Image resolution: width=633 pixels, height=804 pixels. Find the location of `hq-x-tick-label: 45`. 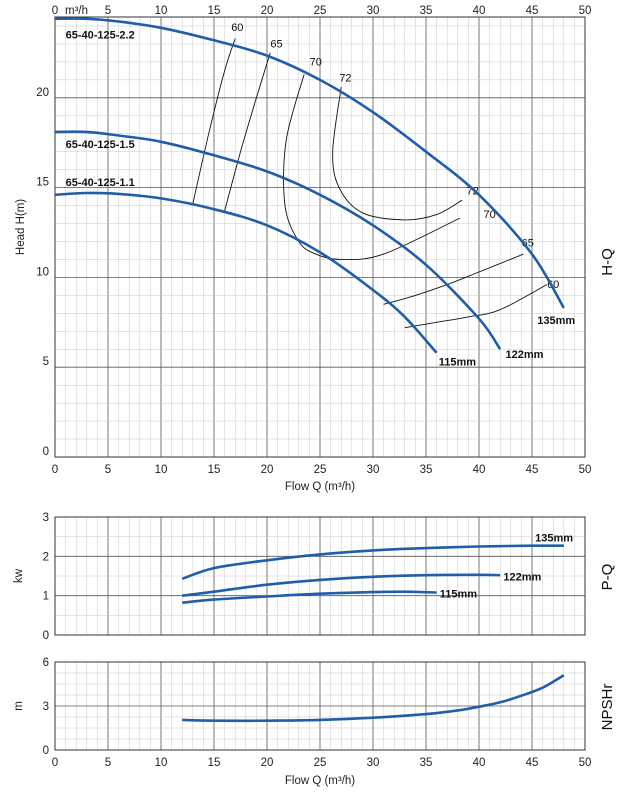

hq-x-tick-label: 45 is located at coordinates (532, 470).